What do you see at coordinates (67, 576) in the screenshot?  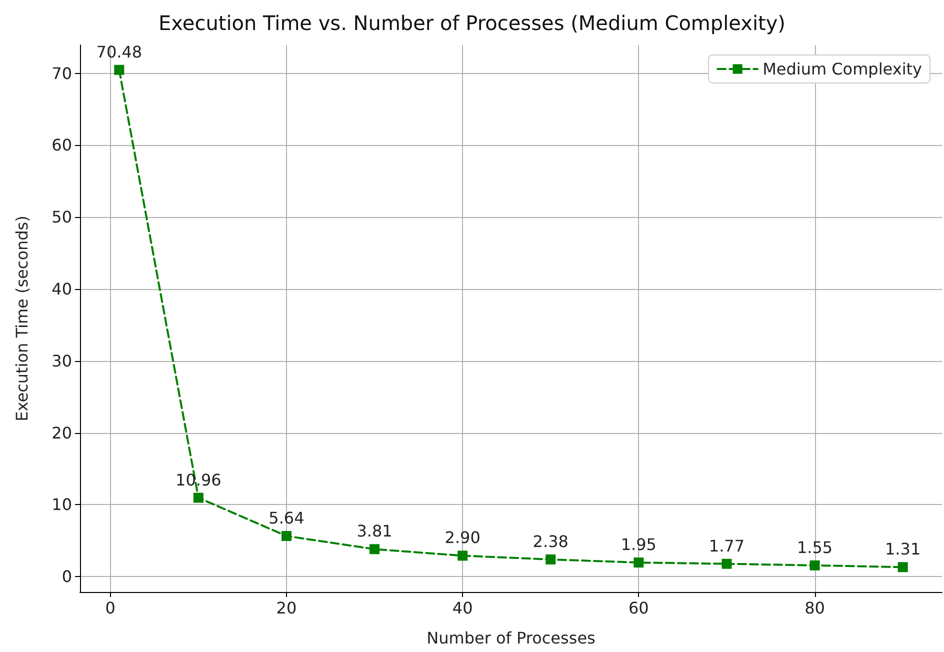 I see `y-tick-label: 0` at bounding box center [67, 576].